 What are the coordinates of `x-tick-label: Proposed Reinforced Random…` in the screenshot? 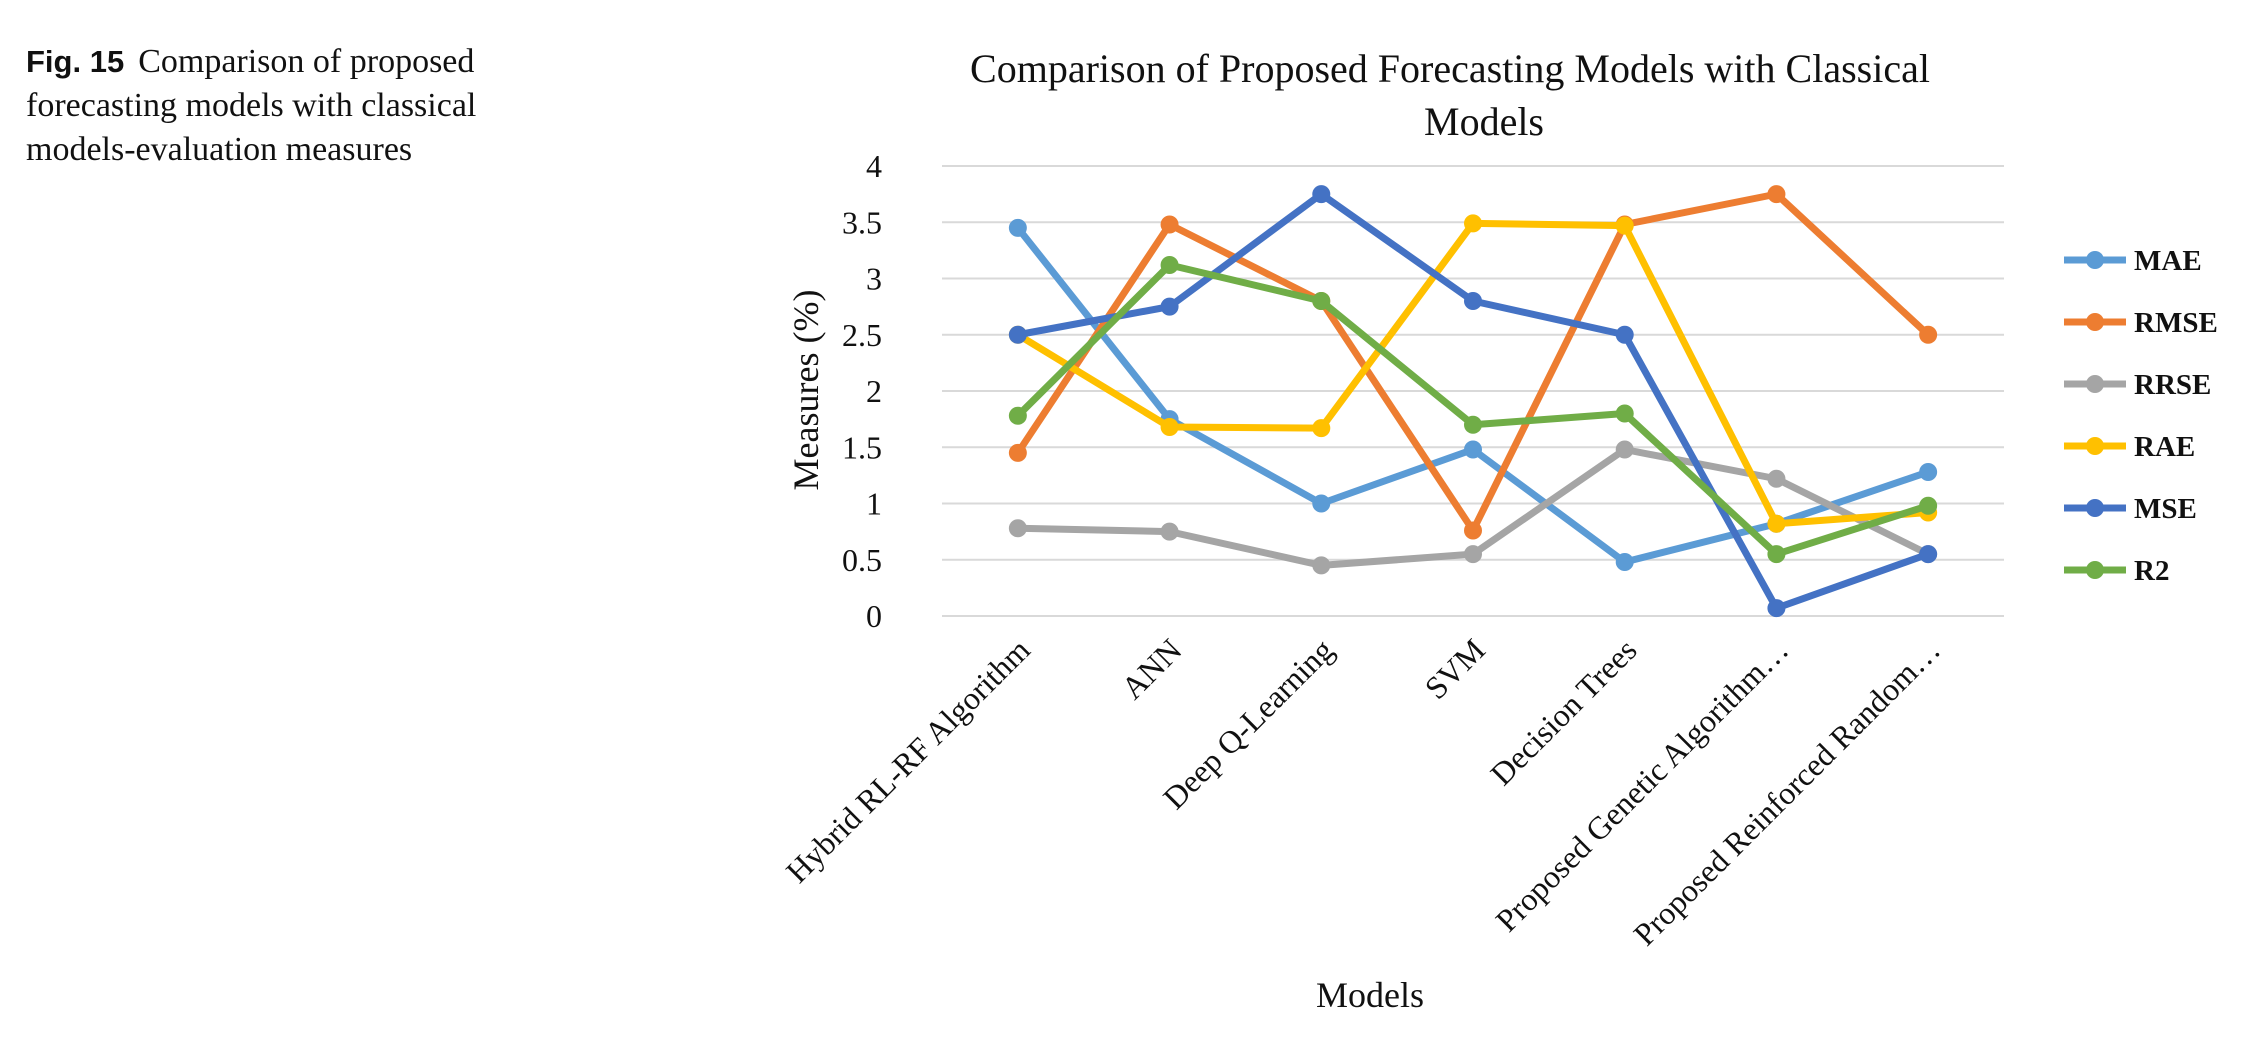 It's located at (1786, 791).